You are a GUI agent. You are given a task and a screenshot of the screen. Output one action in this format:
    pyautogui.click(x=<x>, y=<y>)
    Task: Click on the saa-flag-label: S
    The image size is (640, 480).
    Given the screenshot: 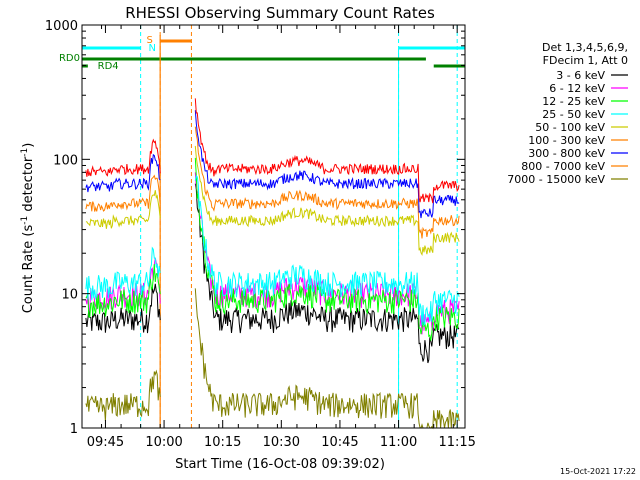 What is the action you would take?
    pyautogui.click(x=149, y=40)
    